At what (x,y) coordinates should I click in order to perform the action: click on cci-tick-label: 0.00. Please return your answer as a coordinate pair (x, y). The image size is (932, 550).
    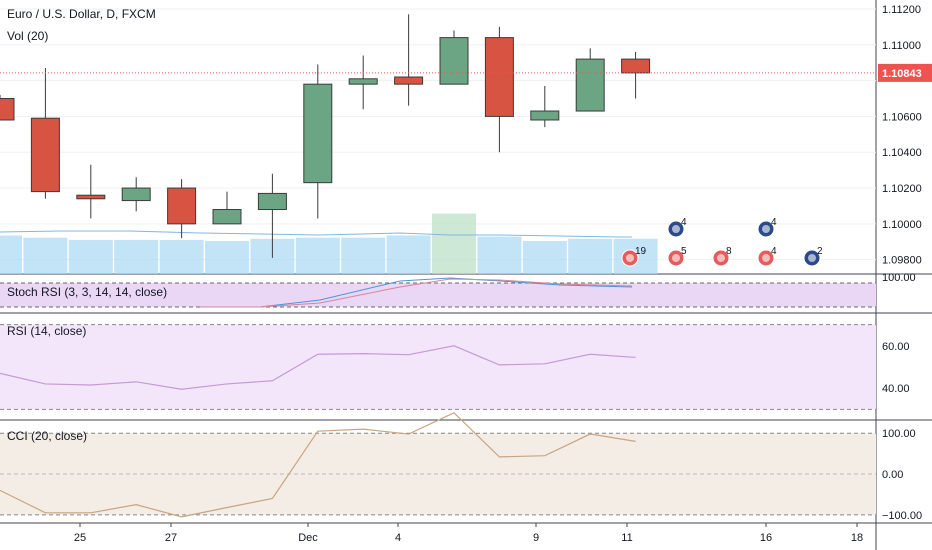
    Looking at the image, I should click on (892, 475).